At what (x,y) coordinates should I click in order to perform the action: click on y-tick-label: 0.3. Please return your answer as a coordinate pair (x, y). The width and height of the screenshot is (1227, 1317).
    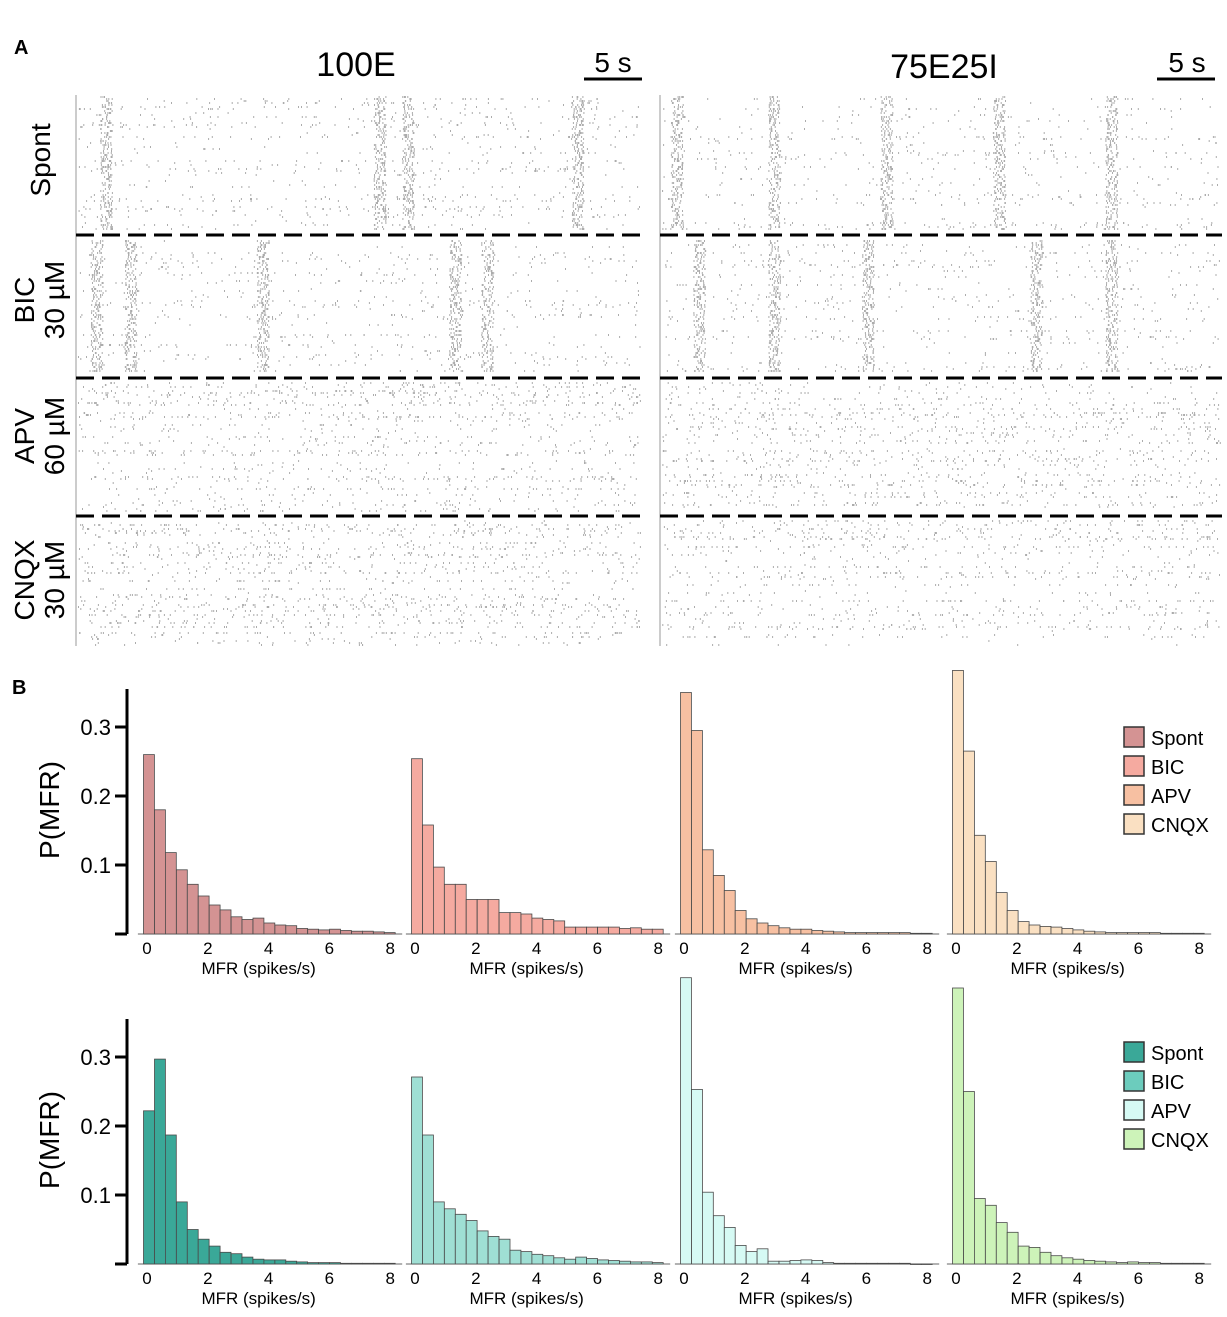
    Looking at the image, I should click on (95, 727).